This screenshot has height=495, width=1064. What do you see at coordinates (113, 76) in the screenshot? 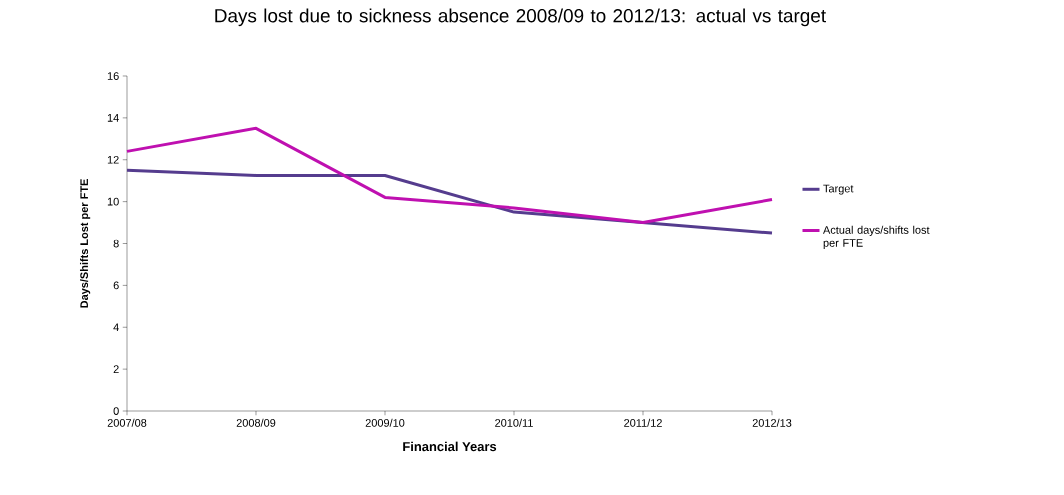
I see `y-tick-label: 16` at bounding box center [113, 76].